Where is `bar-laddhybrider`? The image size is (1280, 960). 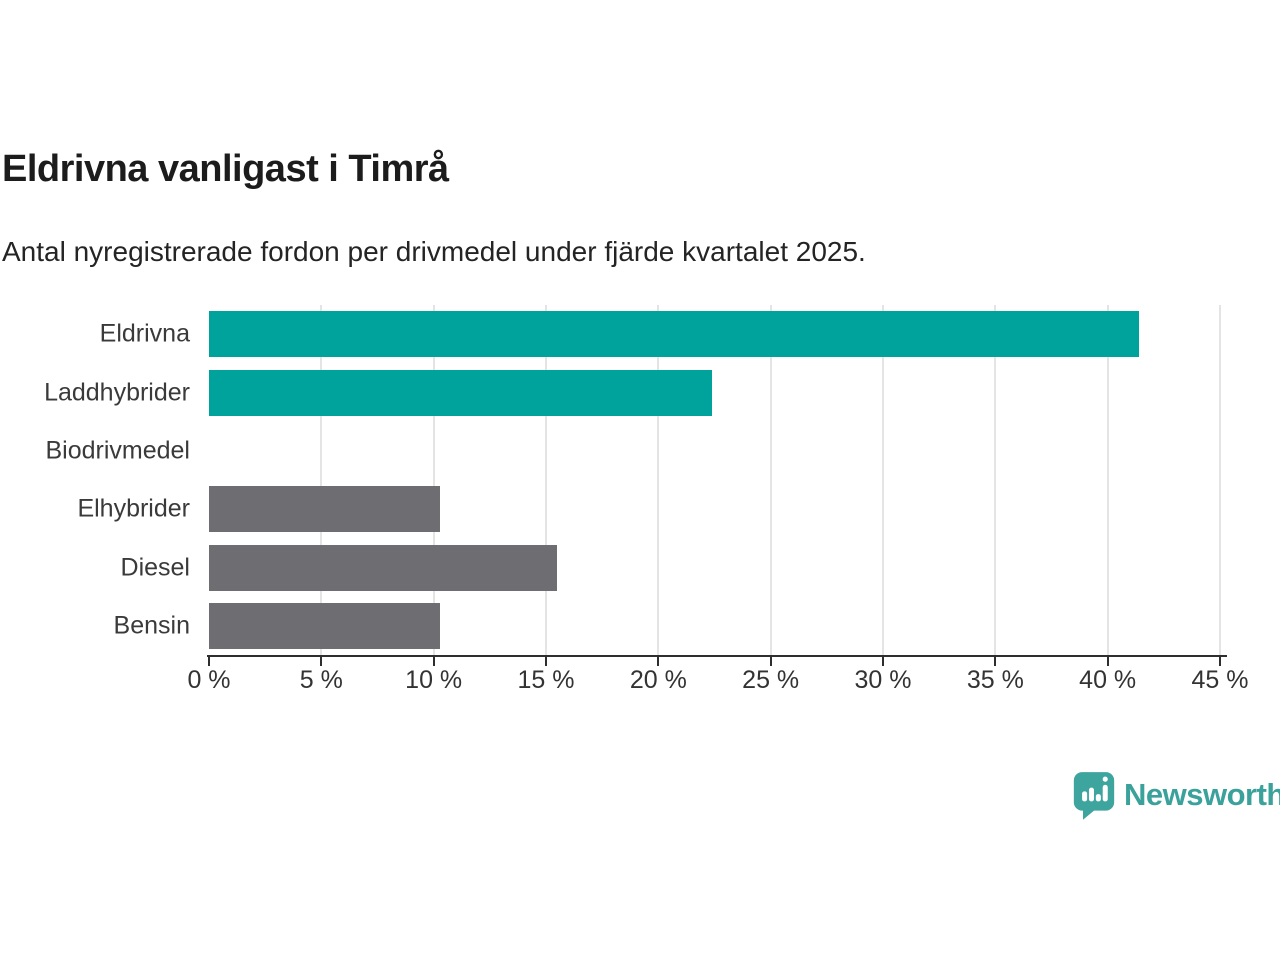 bar-laddhybrider is located at coordinates (461, 392).